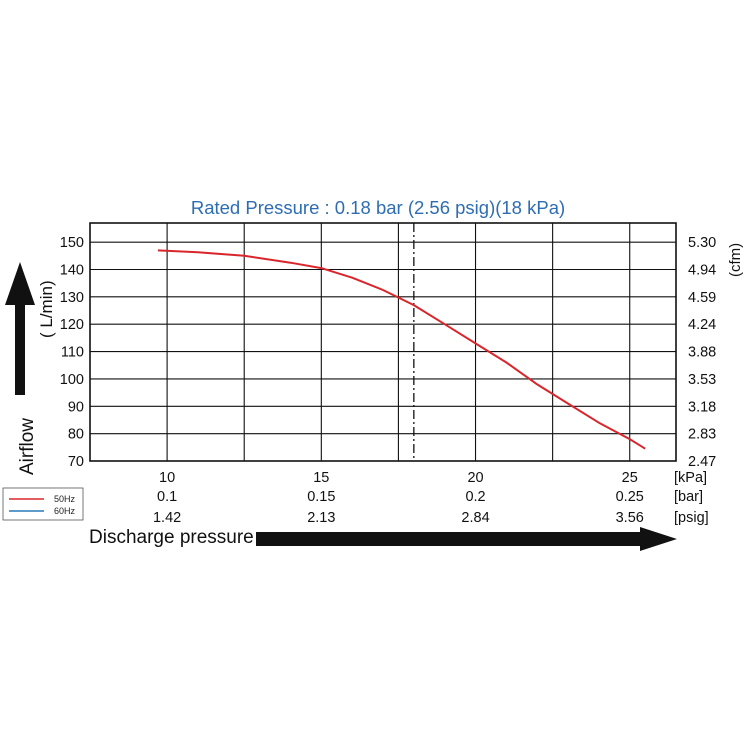  What do you see at coordinates (167, 497) in the screenshot?
I see `x-tick-label: 0.1` at bounding box center [167, 497].